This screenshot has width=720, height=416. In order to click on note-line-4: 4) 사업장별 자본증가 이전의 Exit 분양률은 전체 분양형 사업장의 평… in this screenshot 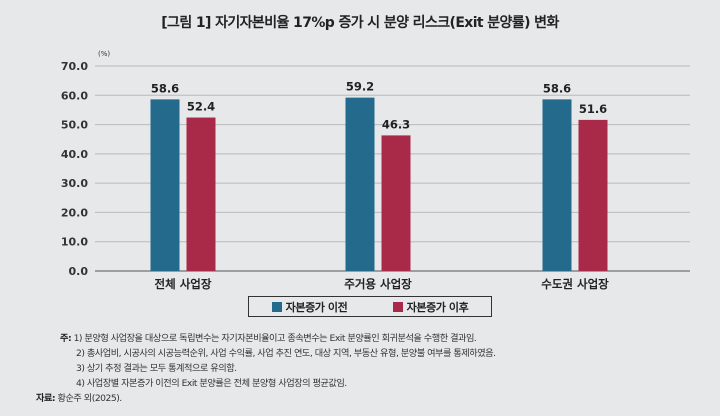, I will do `click(211, 383)`.